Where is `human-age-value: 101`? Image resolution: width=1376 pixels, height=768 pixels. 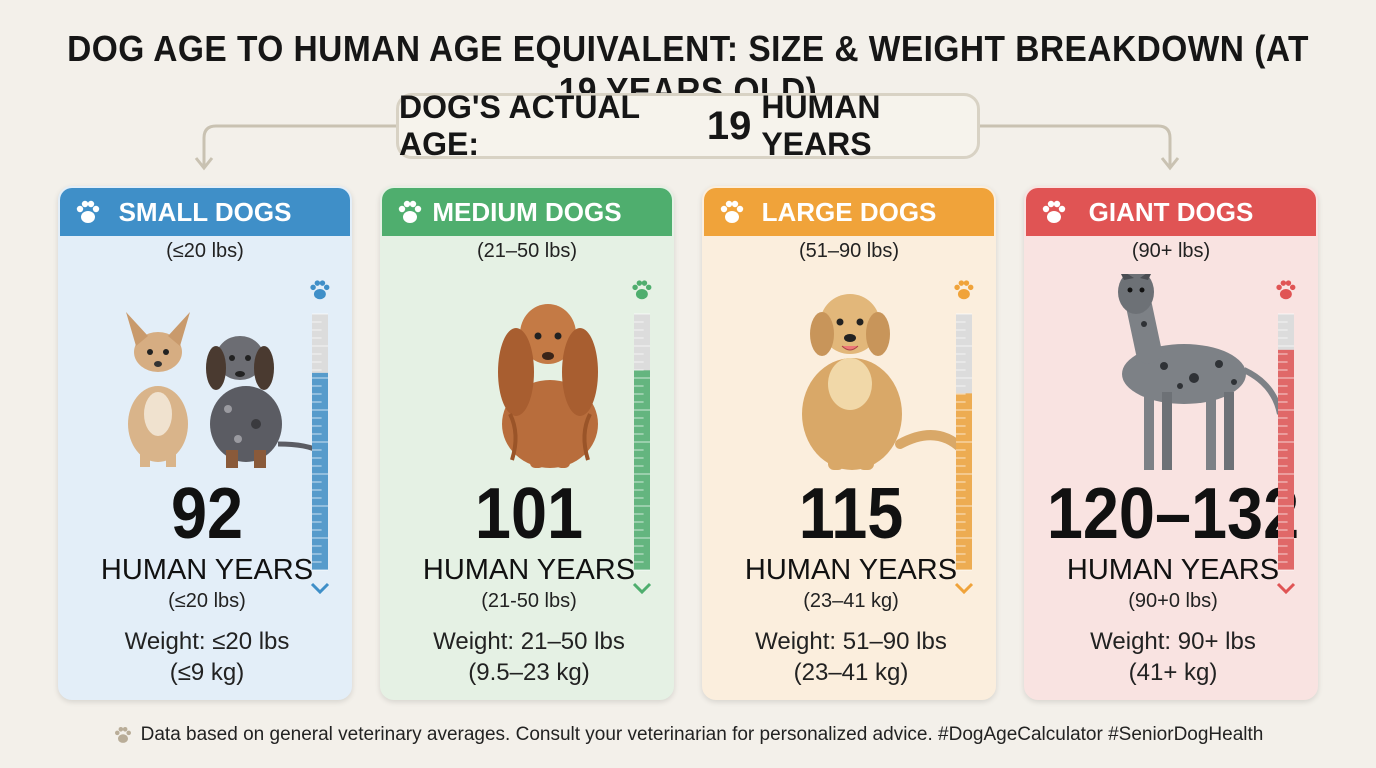
human-age-value: 101 is located at coordinates (529, 514).